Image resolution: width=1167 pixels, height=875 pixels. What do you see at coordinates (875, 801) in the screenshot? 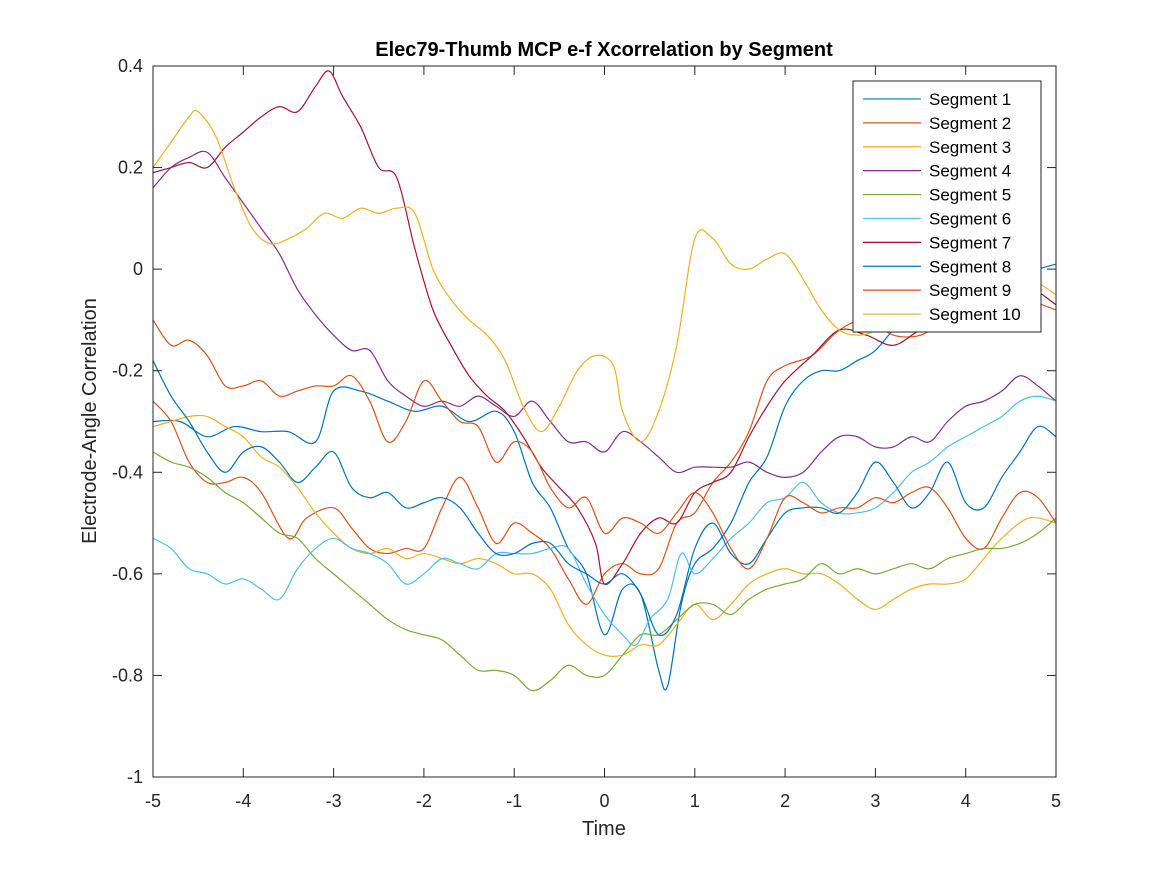
I see `x-tick-label: 3` at bounding box center [875, 801].